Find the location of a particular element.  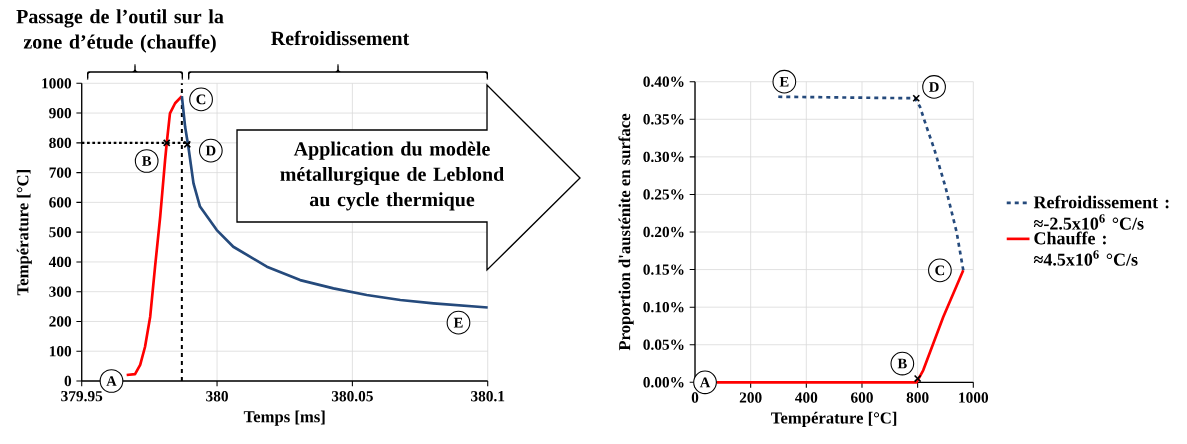

x-tick-label: 380.05 is located at coordinates (352, 396).